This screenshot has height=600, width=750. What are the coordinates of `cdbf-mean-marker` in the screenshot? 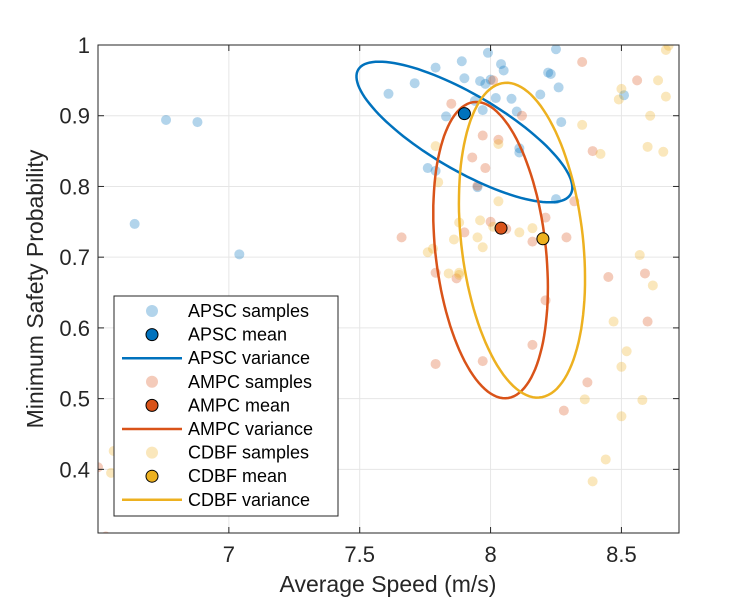 It's located at (543, 239).